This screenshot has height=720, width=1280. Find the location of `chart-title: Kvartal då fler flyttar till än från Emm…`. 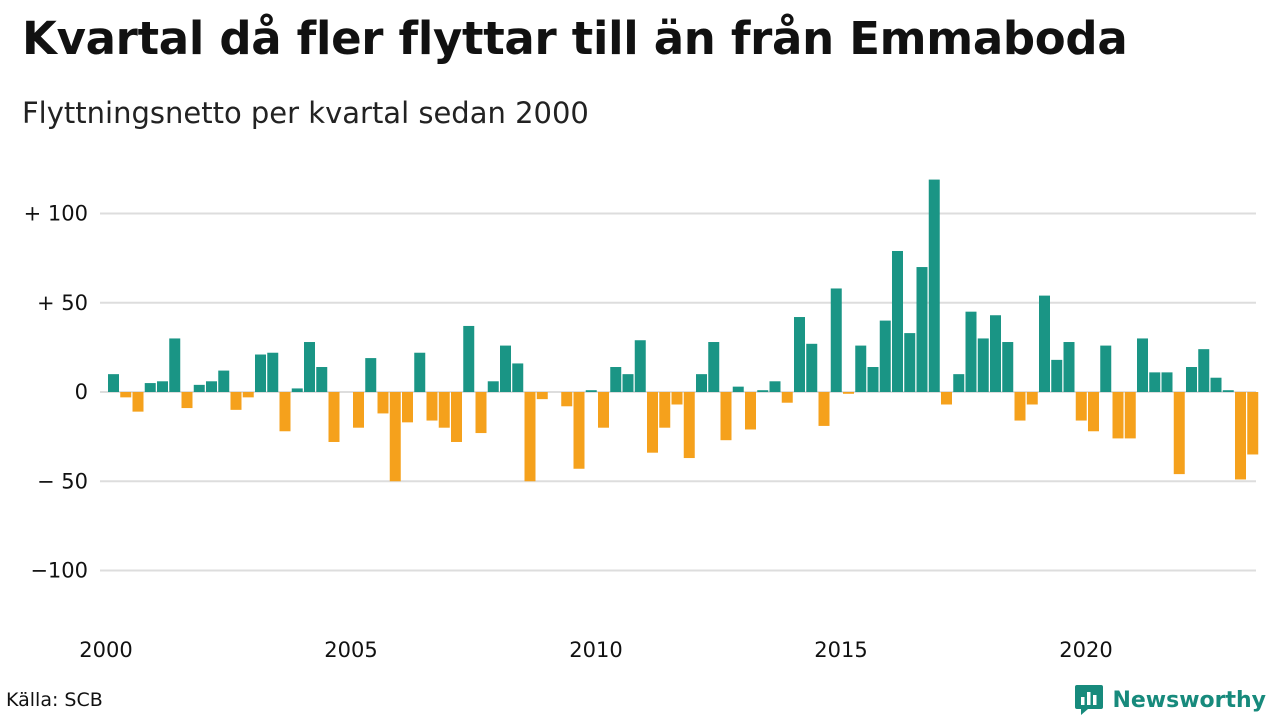

chart-title: Kvartal då fler flyttar till än från Emm… is located at coordinates (575, 38).